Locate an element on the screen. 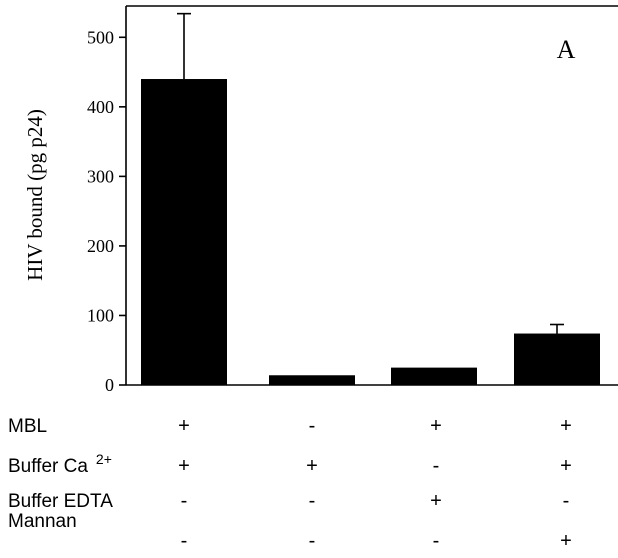  y-tick-label: 200 is located at coordinates (100, 246).